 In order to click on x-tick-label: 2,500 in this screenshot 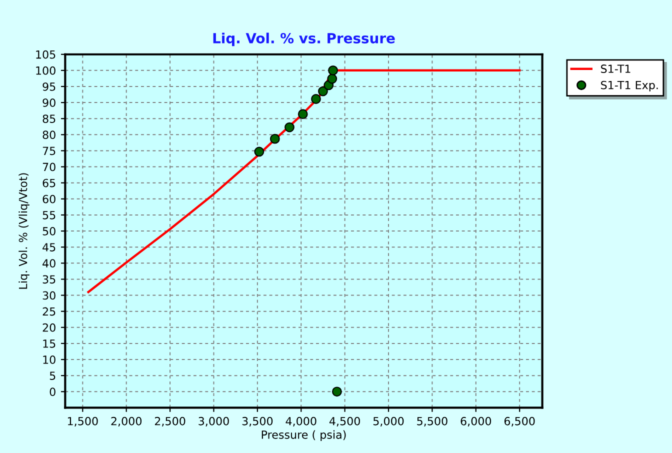, I will do `click(170, 421)`.